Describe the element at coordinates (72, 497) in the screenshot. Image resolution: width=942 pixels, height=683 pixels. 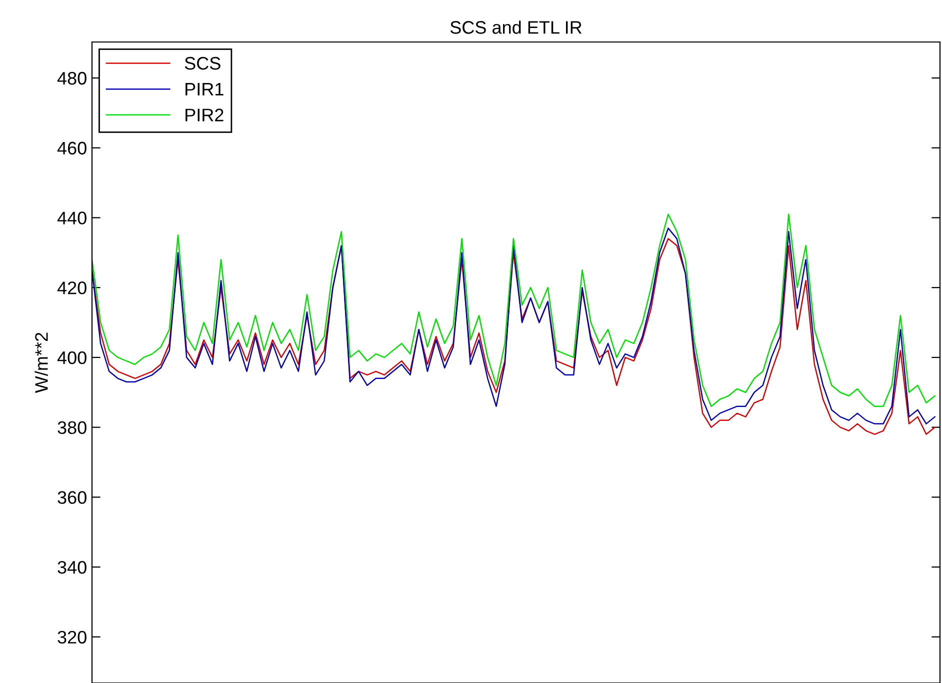
I see `y-tick-label: 360` at that location.